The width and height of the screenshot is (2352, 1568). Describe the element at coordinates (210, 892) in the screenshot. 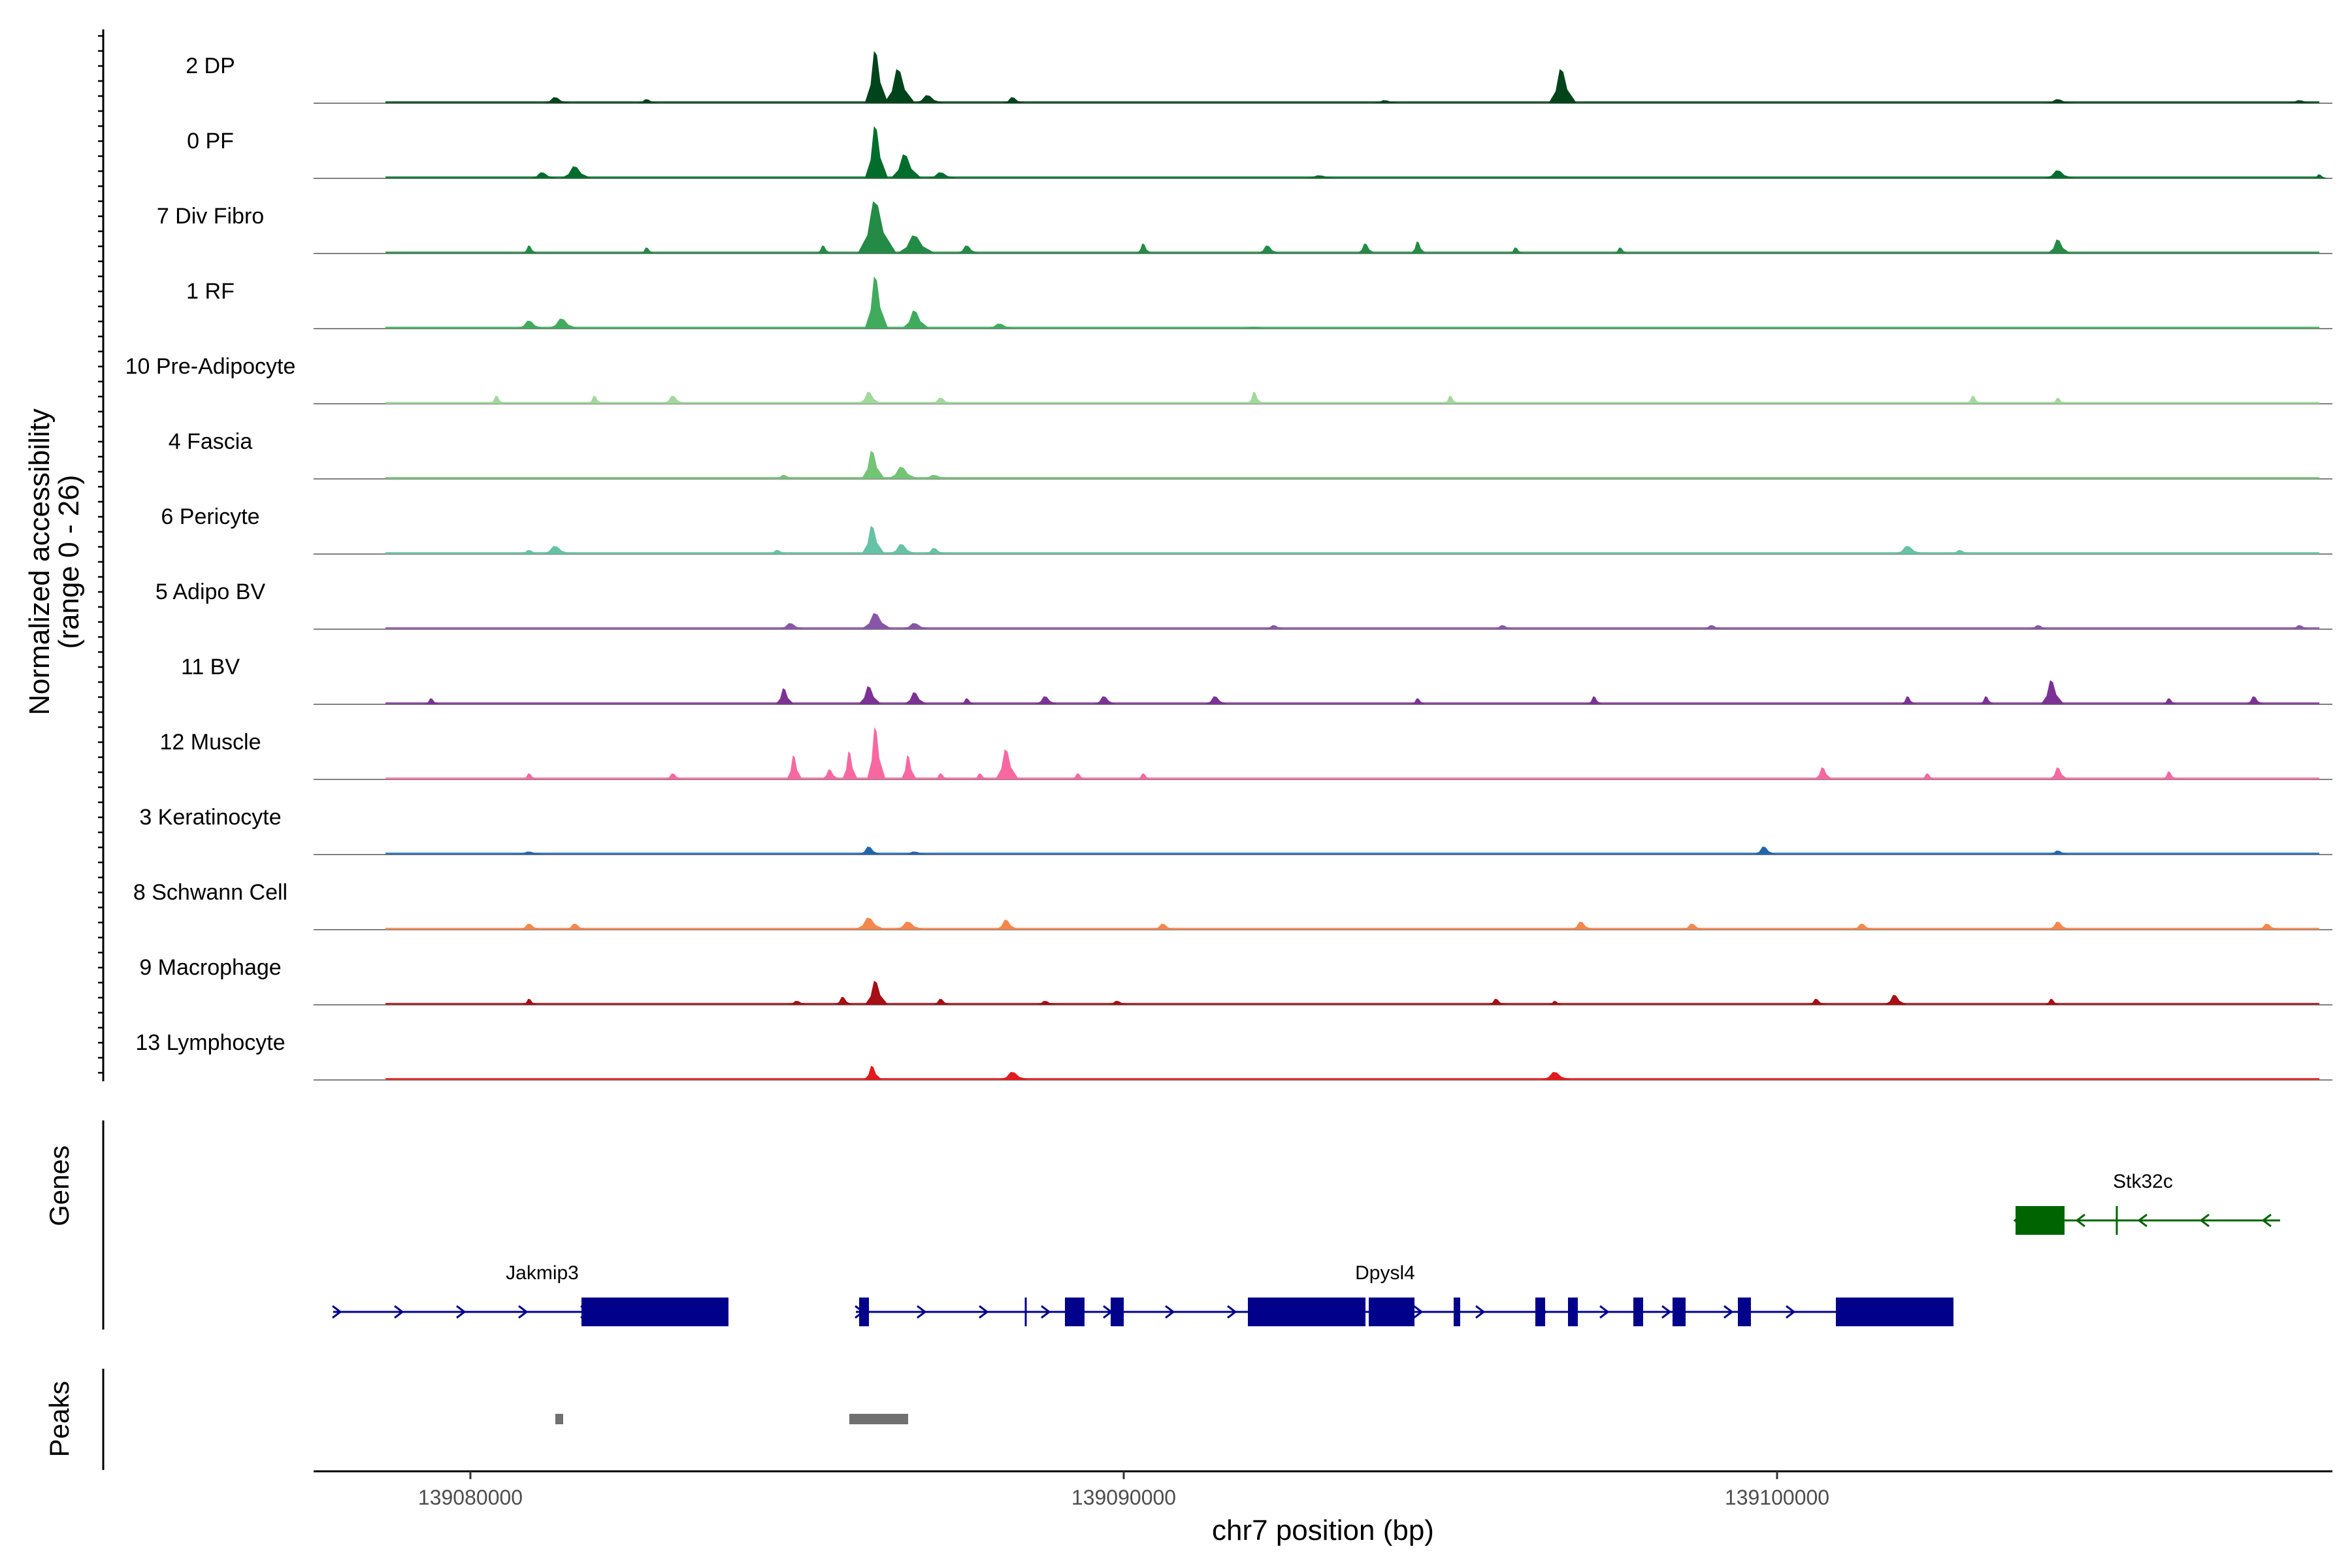

I see `track-label: 8 Schwann Cell` at that location.